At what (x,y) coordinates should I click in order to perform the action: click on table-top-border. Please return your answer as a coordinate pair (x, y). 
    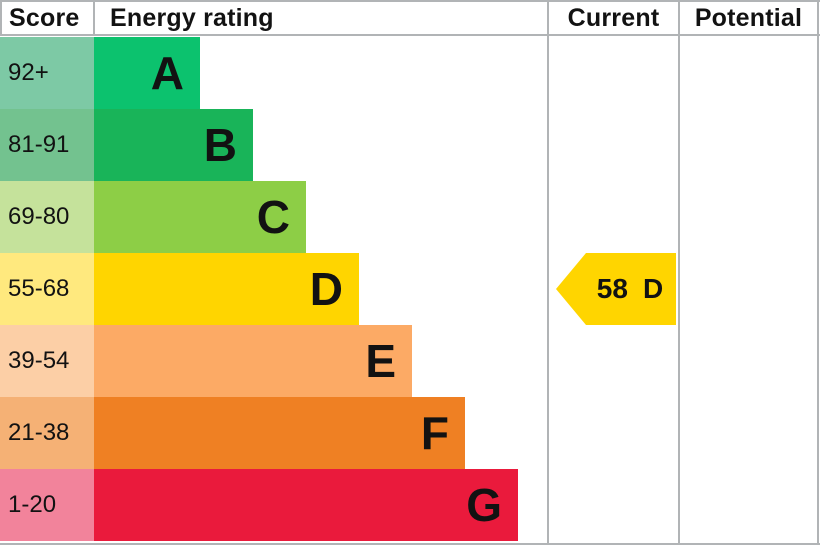
    Looking at the image, I should click on (410, 1).